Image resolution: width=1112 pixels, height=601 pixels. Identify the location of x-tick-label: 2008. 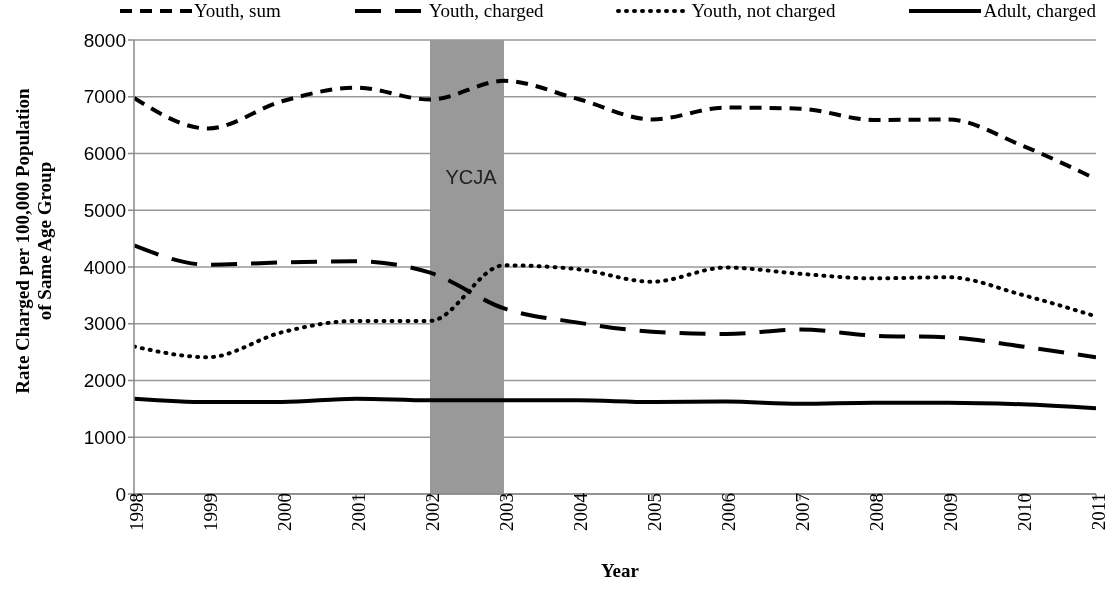
(877, 512).